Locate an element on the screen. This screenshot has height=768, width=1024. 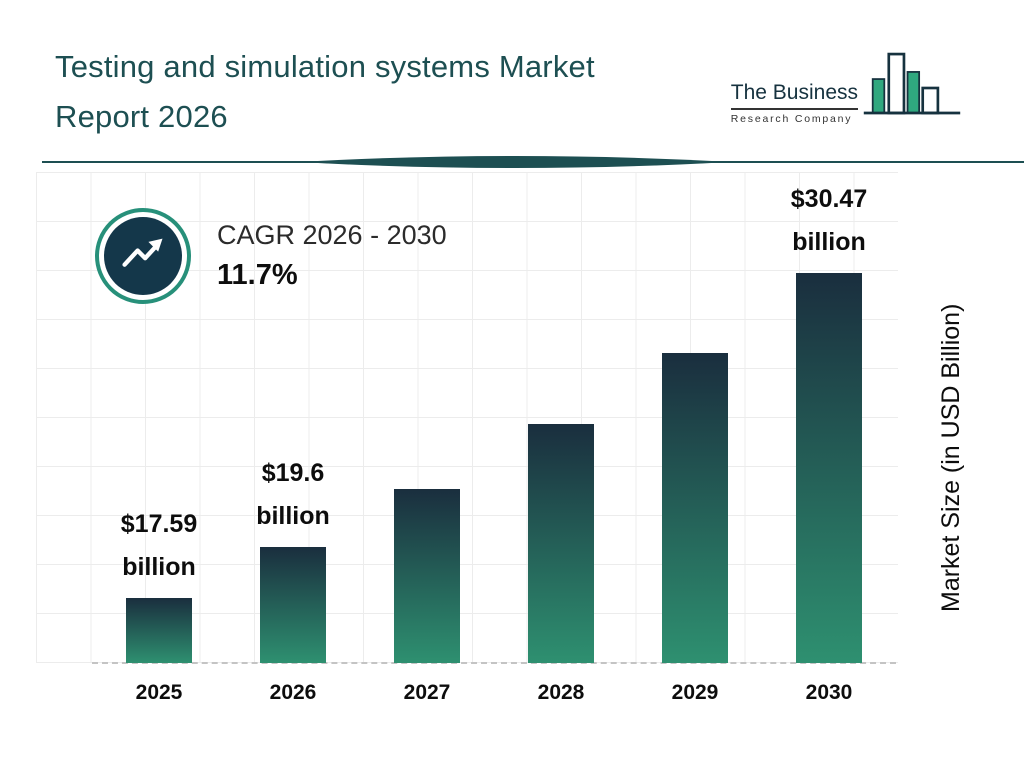
company-logo-text: The Business Research Company is located at coordinates (794, 96).